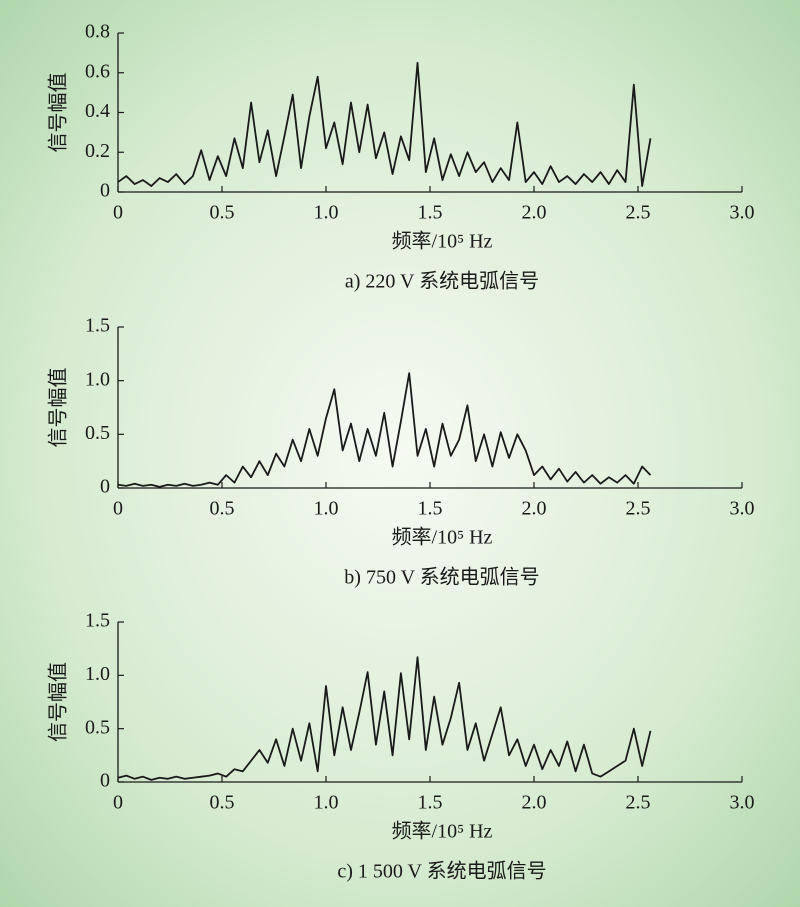  Describe the element at coordinates (97, 151) in the screenshot. I see `y-tick-label: 0.2` at that location.